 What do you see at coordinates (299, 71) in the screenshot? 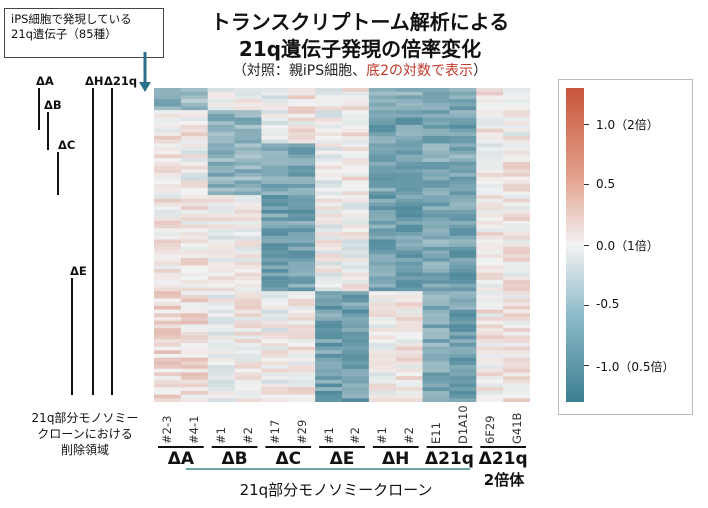
I see `subtitle-prefix: （対照：親iPS細胞、` at bounding box center [299, 71].